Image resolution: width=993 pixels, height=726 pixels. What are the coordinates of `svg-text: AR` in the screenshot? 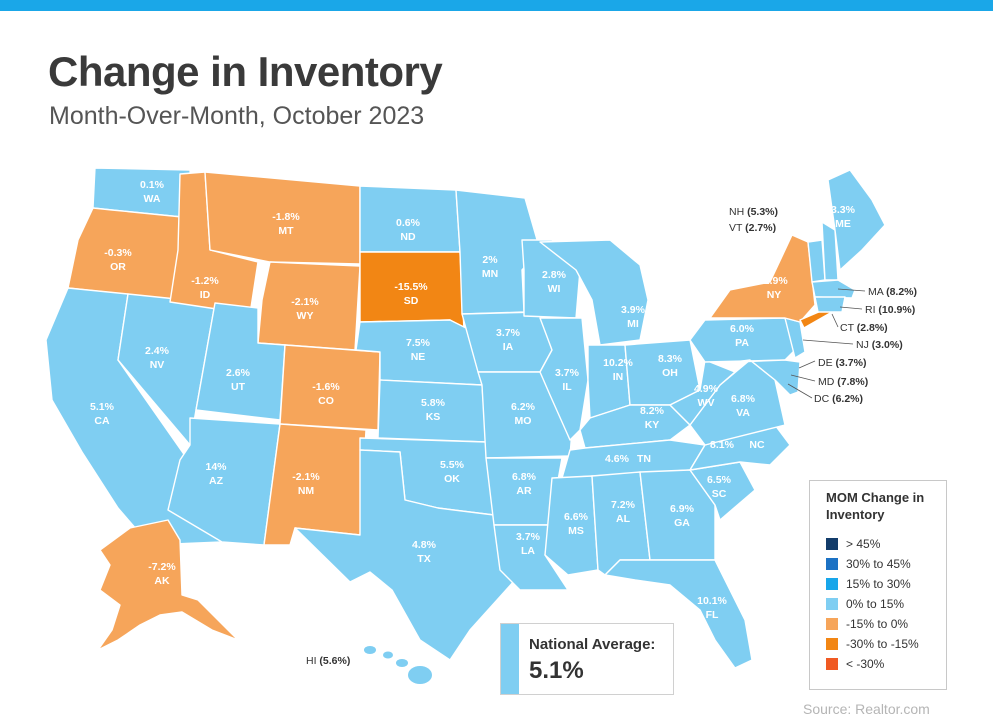 It's located at (524, 491).